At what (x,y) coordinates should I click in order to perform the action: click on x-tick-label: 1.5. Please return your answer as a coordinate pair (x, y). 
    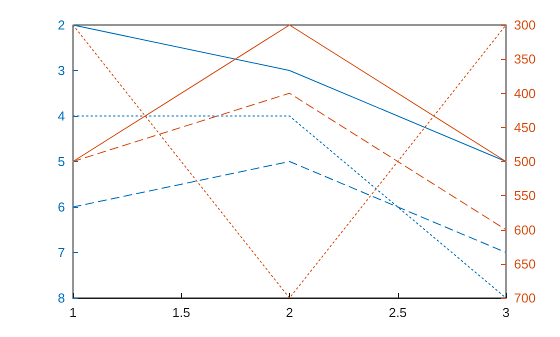
    Looking at the image, I should click on (181, 312).